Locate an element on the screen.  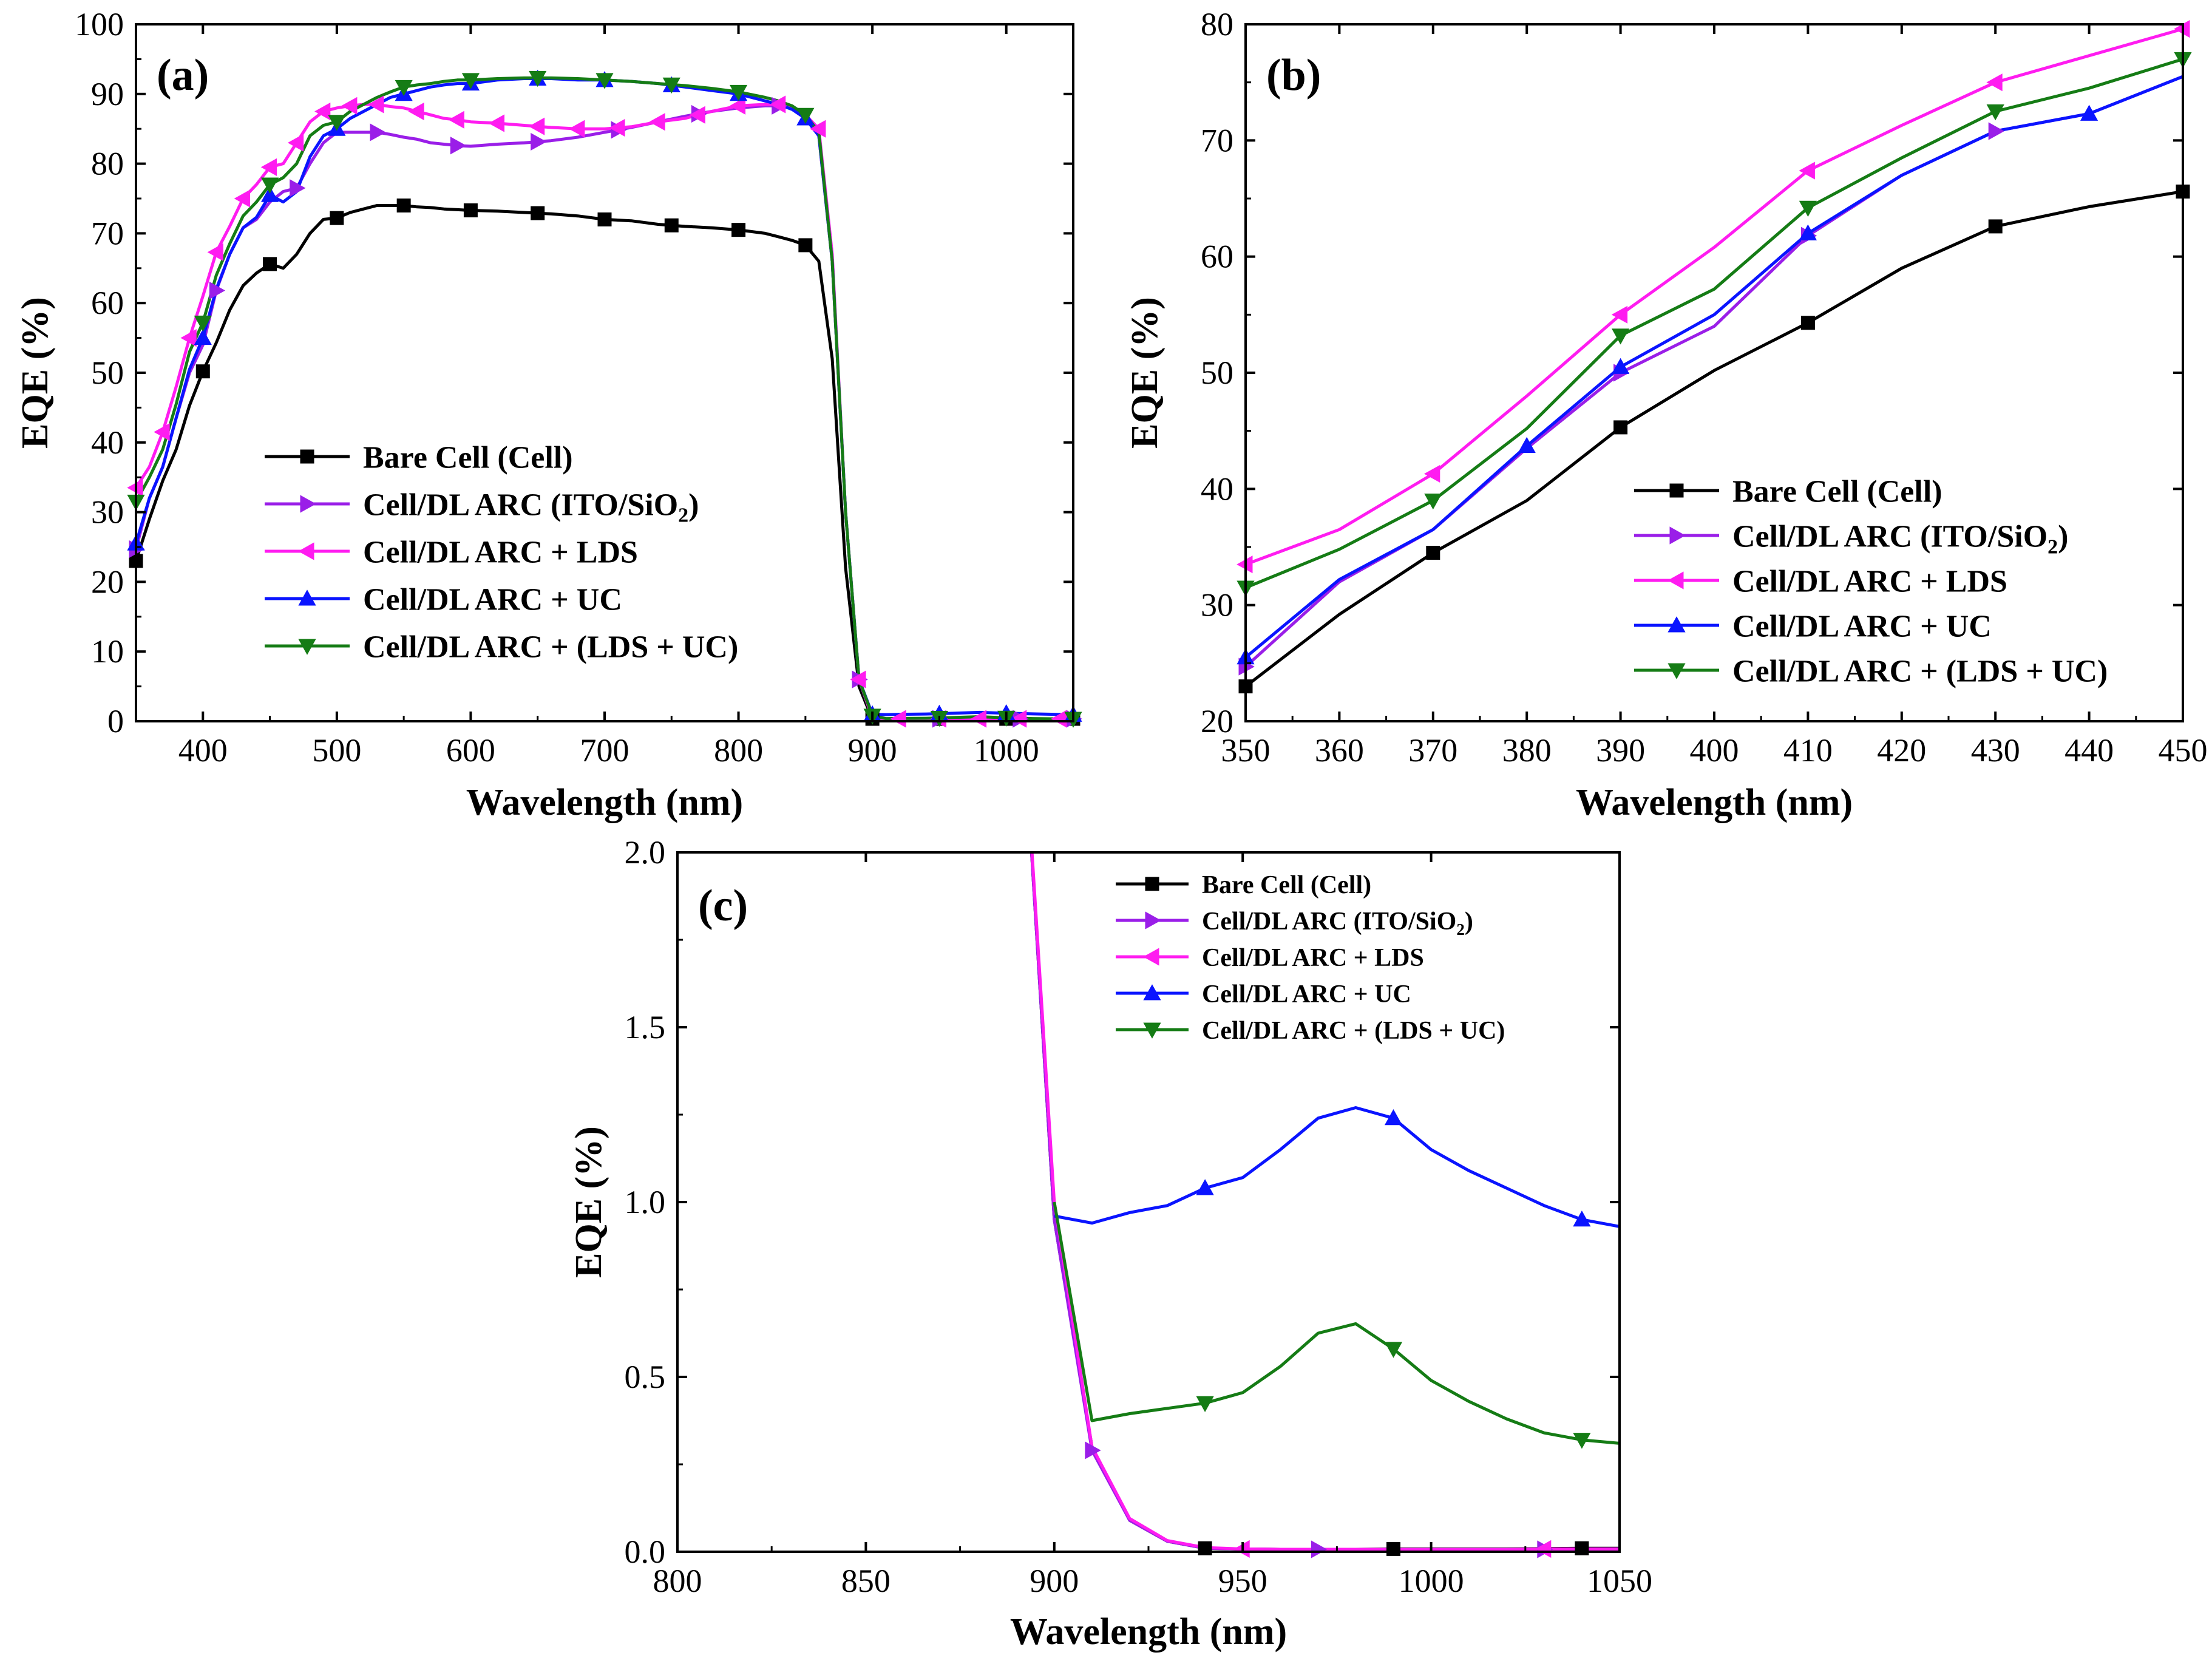
panel-a-legend-marker-uc is located at coordinates (307, 597).